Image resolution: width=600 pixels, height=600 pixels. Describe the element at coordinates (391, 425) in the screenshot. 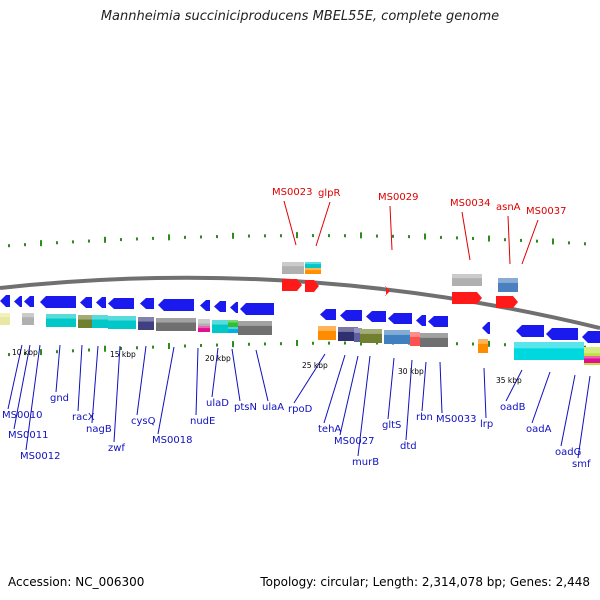

I see `lower-gene-label: gltS` at that location.